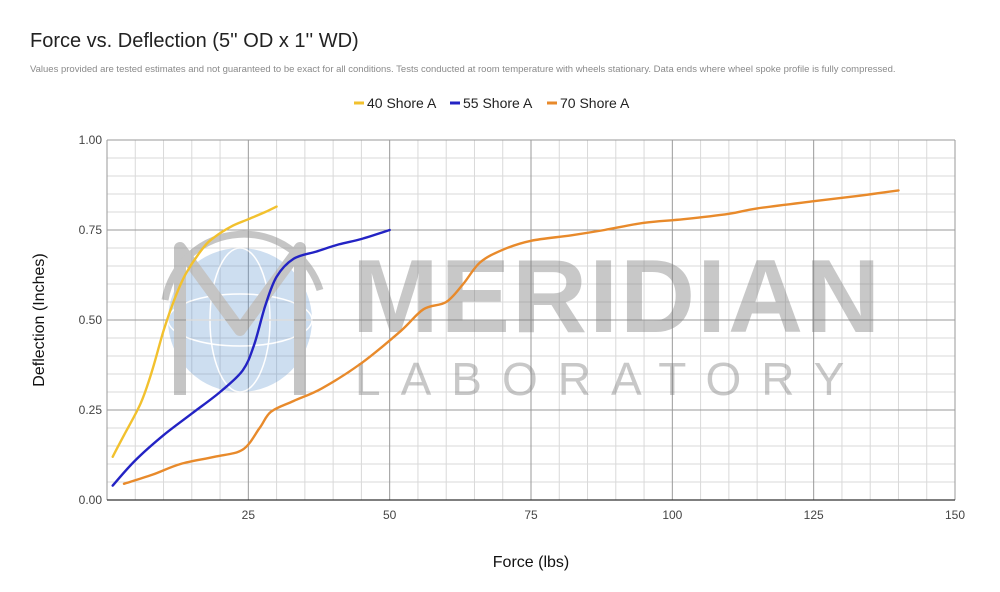 This screenshot has width=1000, height=592. What do you see at coordinates (672, 515) in the screenshot?
I see `x-tick-label: 100` at bounding box center [672, 515].